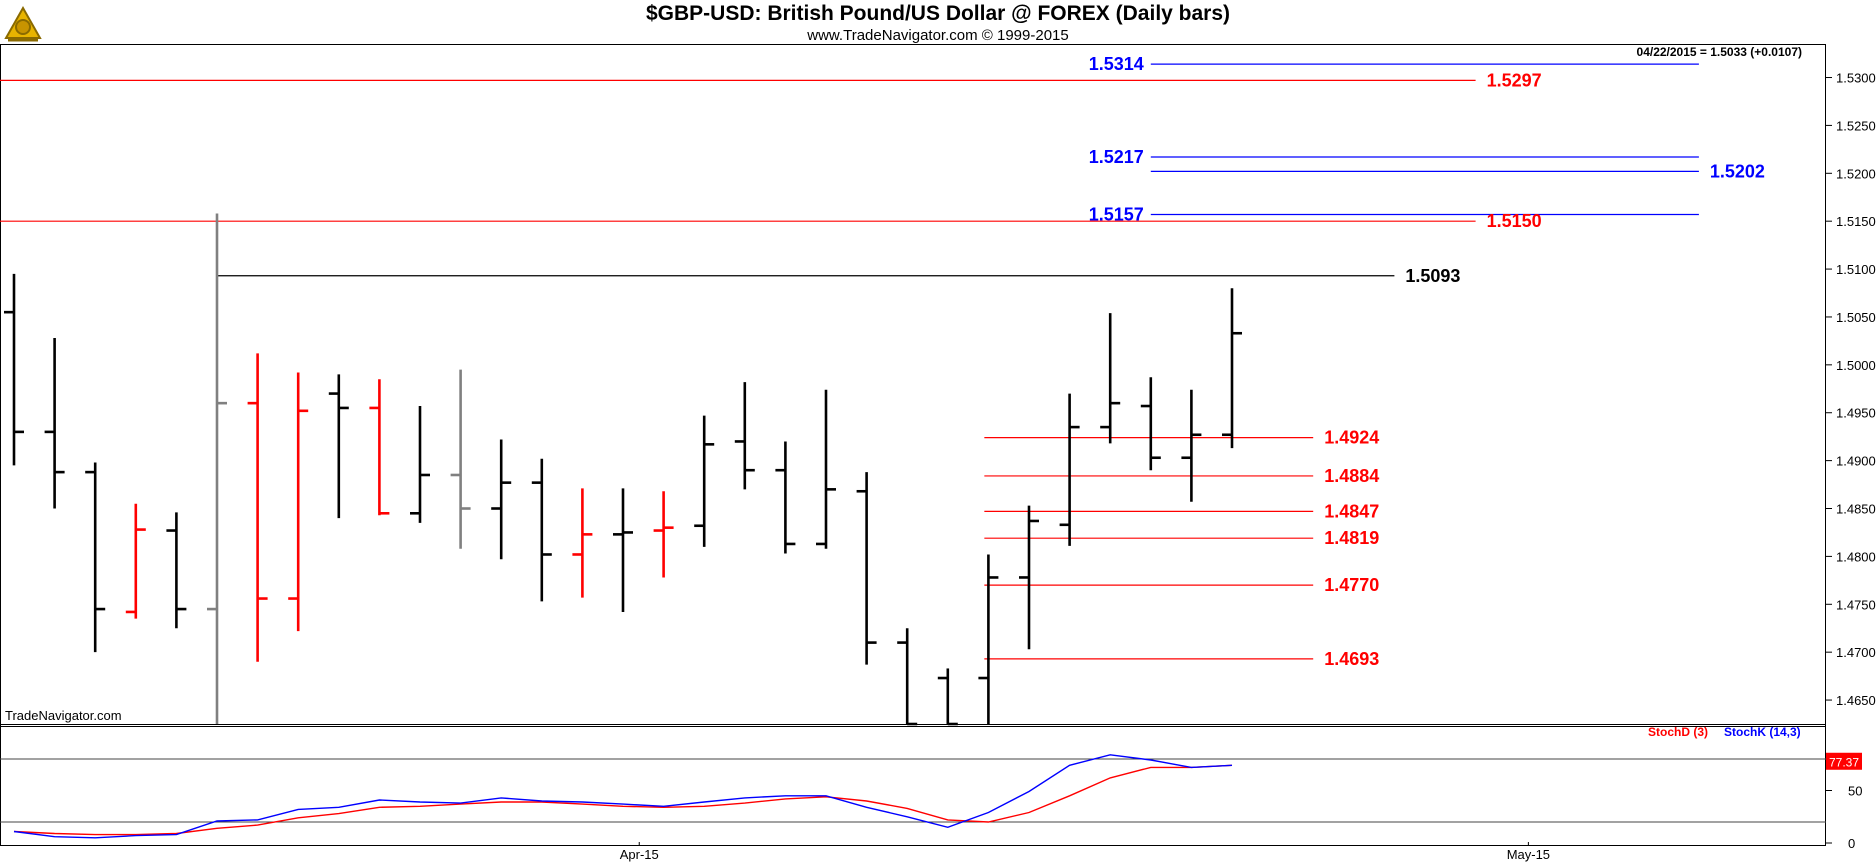  I want to click on price-tick-label: 1.5150, so click(1856, 221).